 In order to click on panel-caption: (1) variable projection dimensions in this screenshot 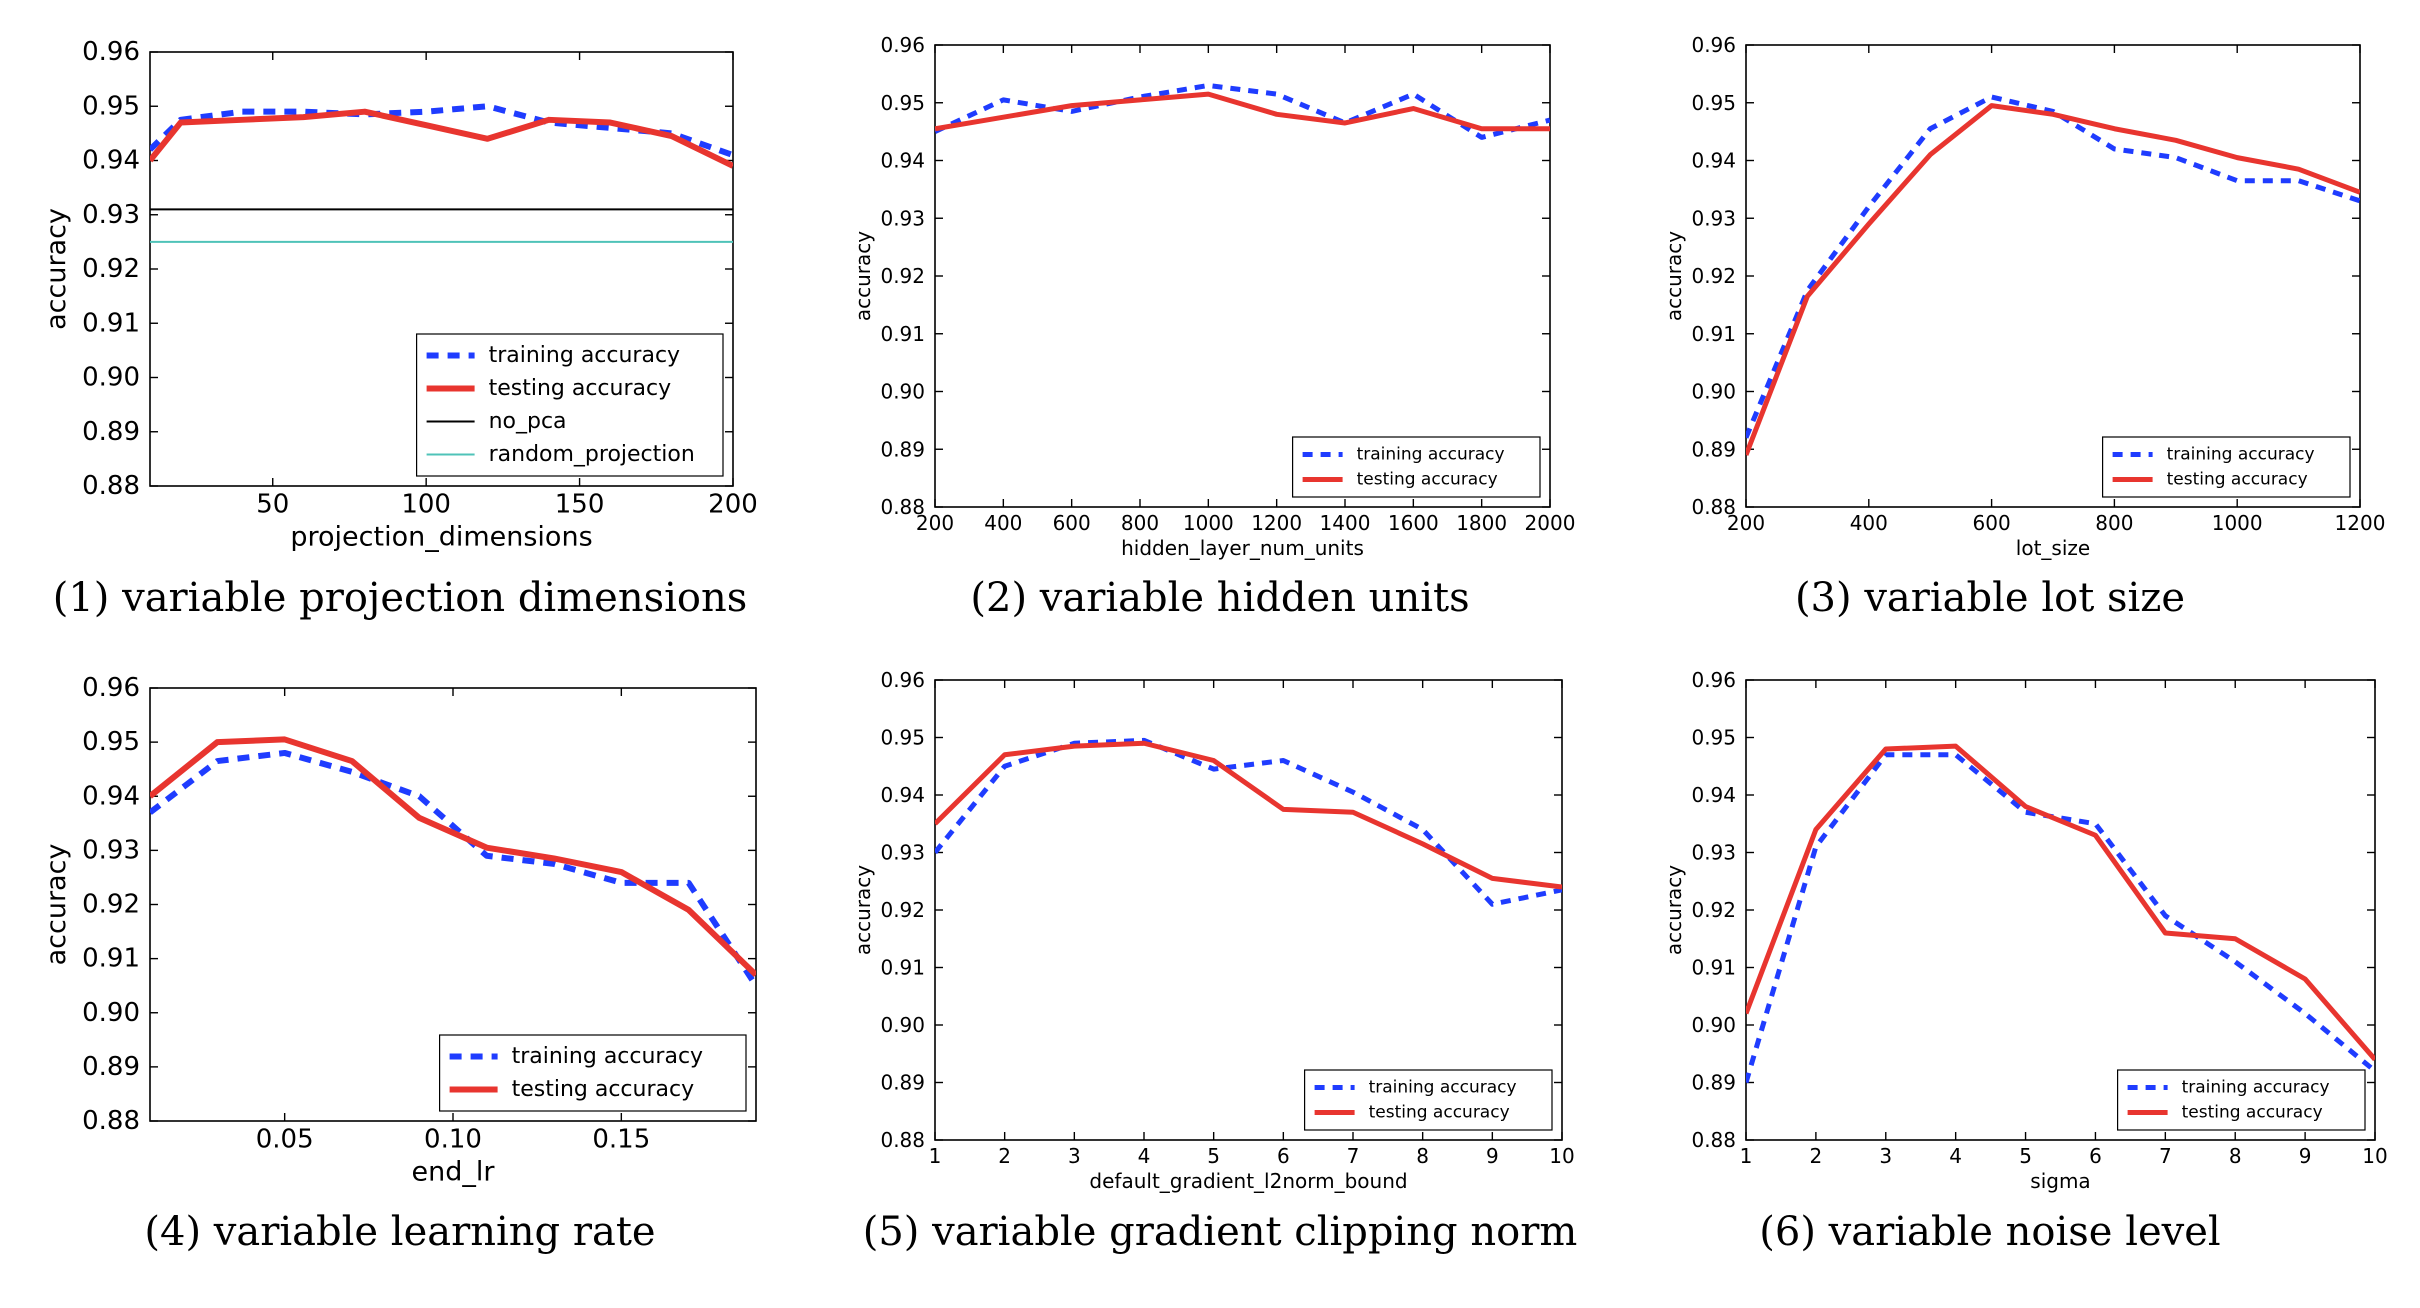, I will do `click(400, 598)`.